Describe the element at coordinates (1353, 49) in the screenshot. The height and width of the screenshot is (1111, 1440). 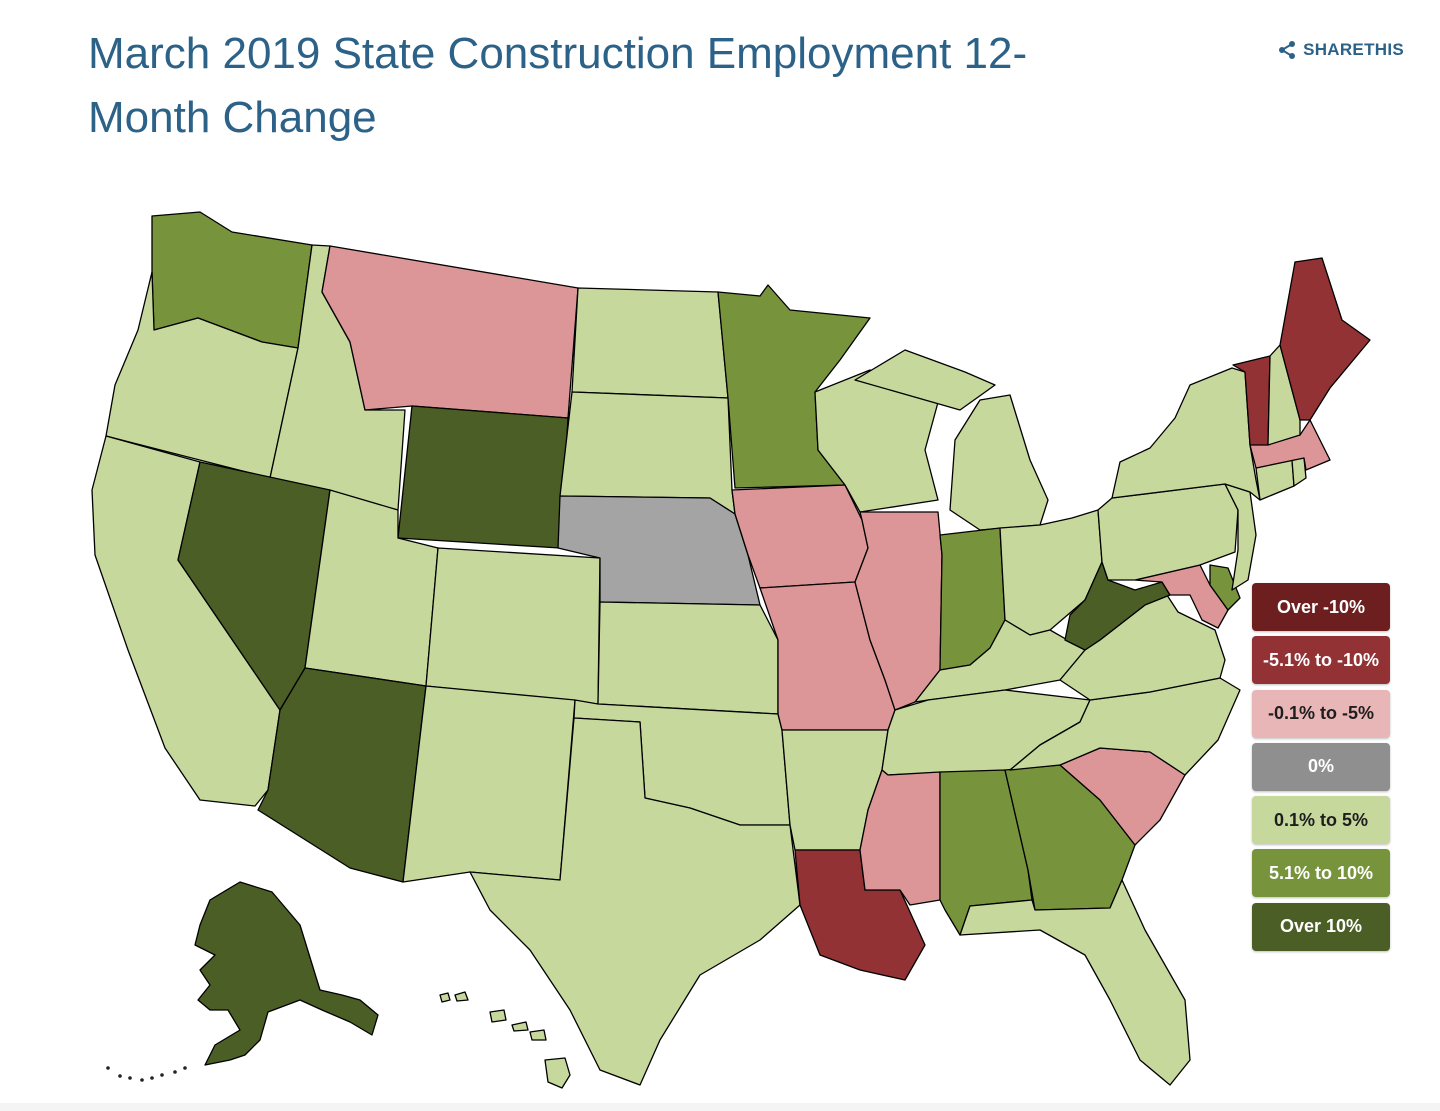
I see `share-label: SHARETHIS` at that location.